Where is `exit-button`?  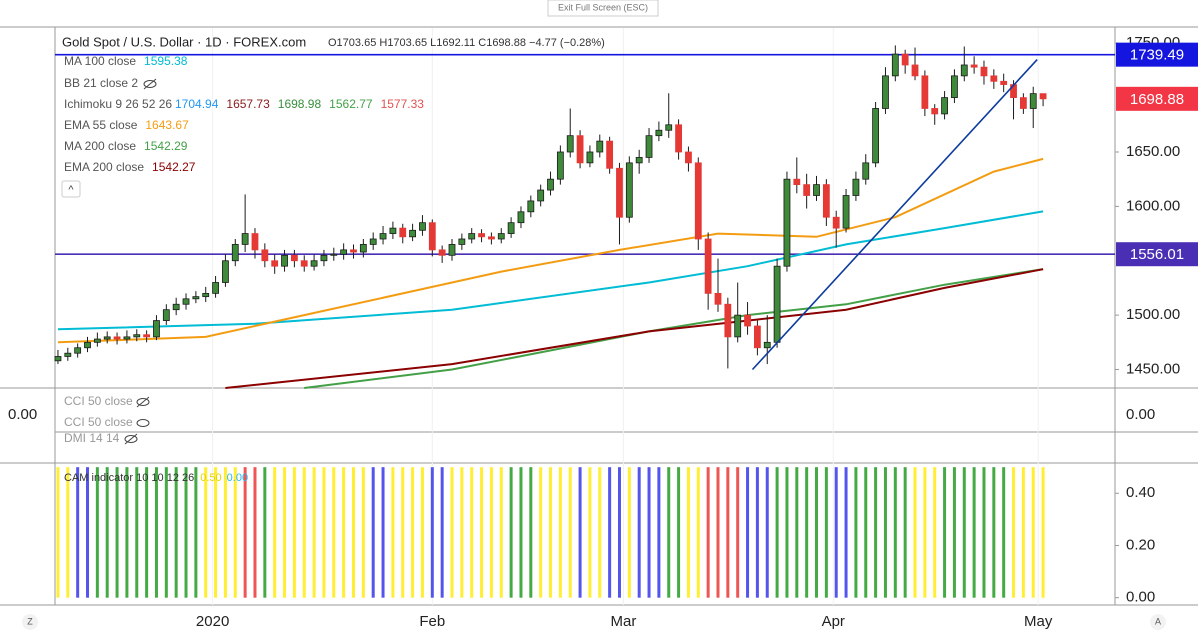 exit-button is located at coordinates (603, 8).